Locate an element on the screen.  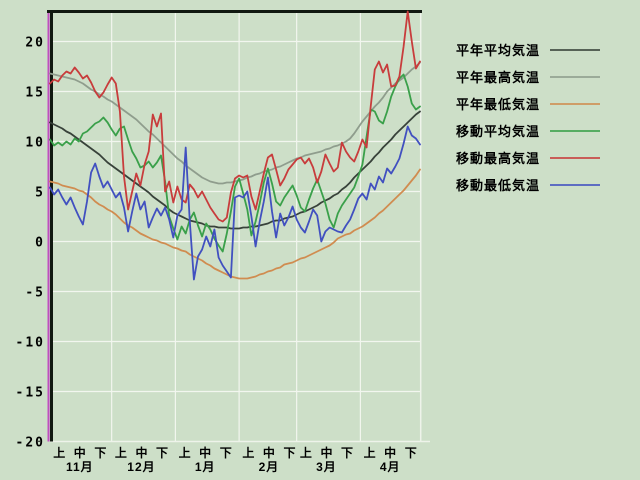
series-line-heinen_avg is located at coordinates (235, 170).